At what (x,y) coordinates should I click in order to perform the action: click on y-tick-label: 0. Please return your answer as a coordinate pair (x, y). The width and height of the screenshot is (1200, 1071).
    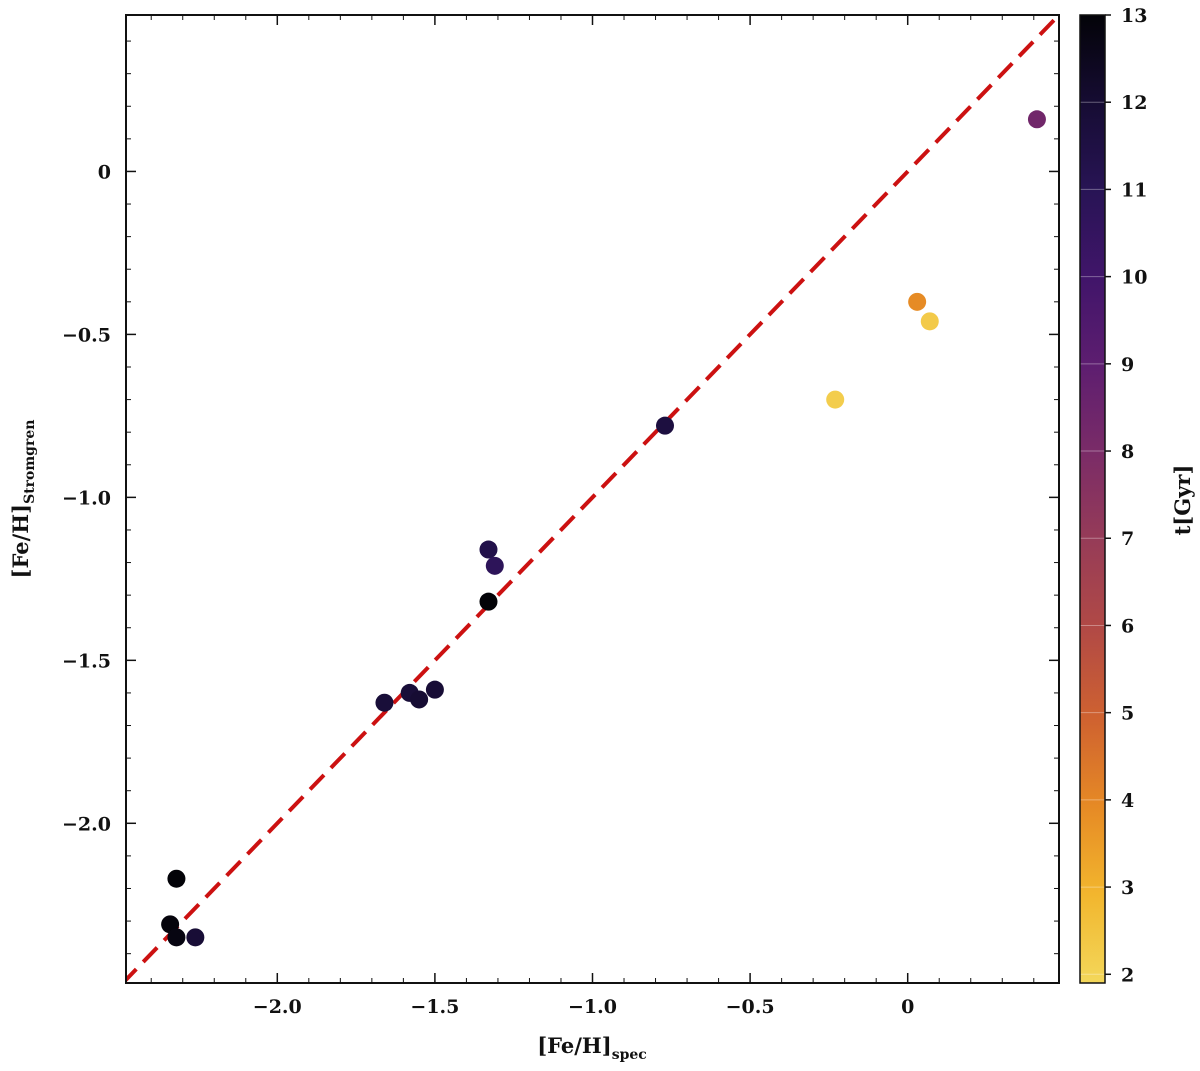
    Looking at the image, I should click on (104, 172).